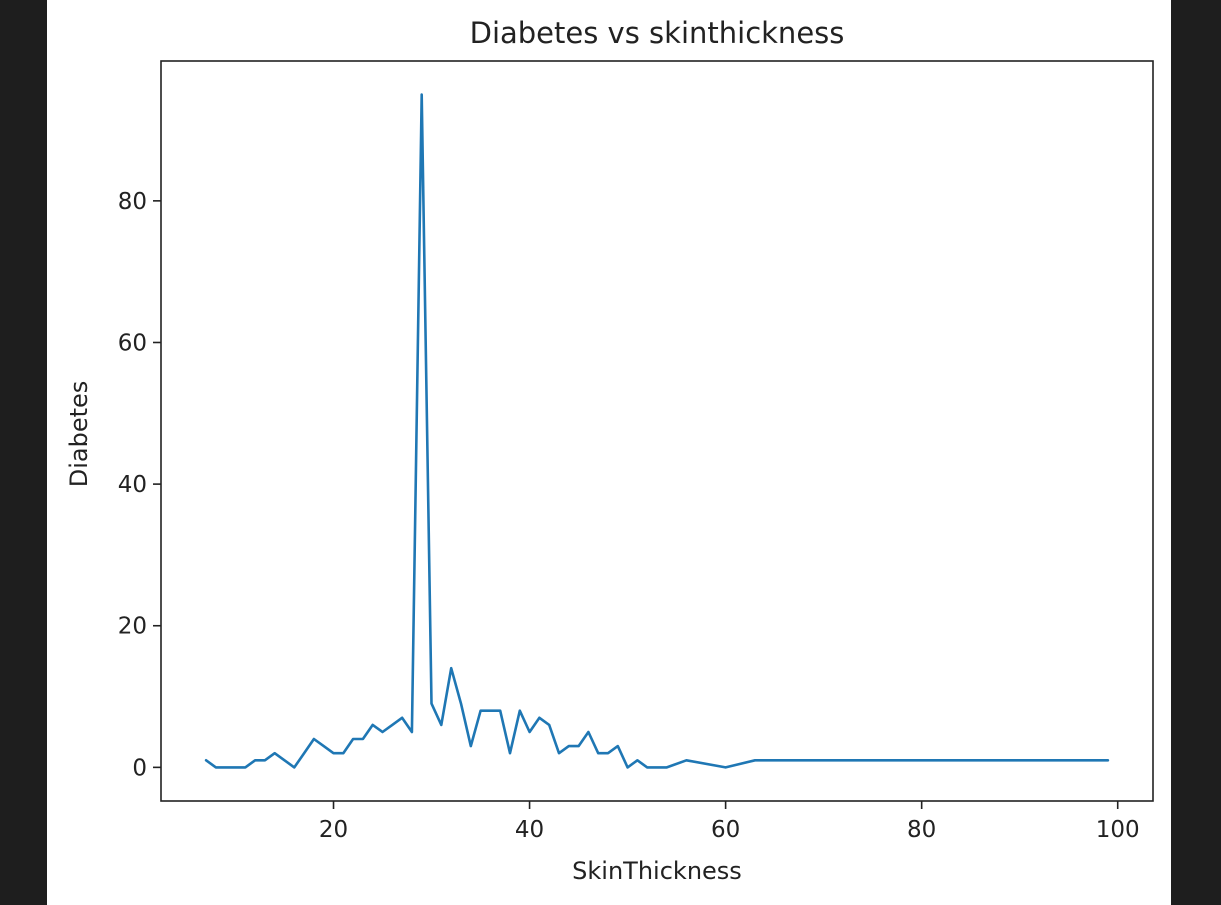  Describe the element at coordinates (132, 202) in the screenshot. I see `y-tick-label: 80` at that location.